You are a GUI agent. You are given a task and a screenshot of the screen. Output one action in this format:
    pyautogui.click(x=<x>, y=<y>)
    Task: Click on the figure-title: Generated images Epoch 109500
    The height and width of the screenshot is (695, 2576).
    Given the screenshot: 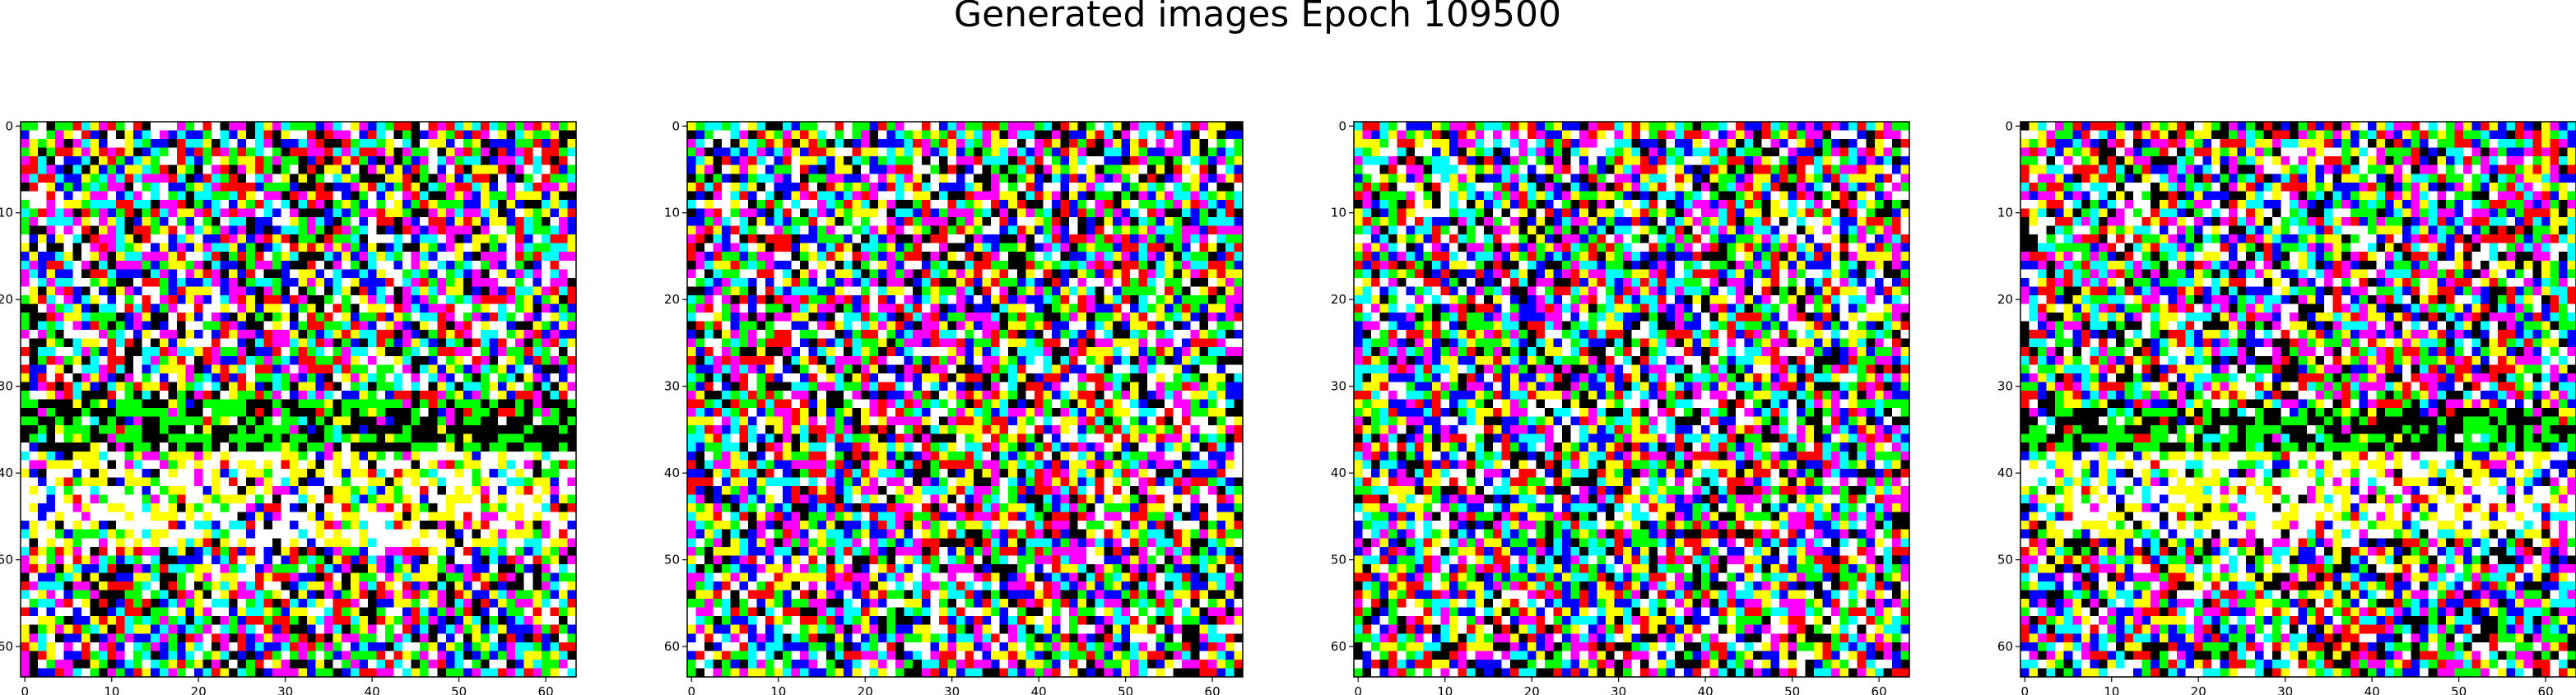 What is the action you would take?
    pyautogui.click(x=1257, y=17)
    